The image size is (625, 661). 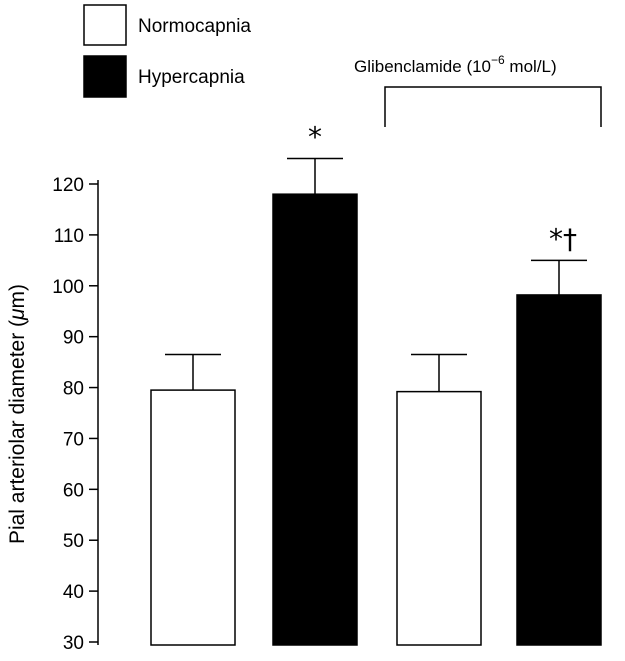 What do you see at coordinates (68, 287) in the screenshot?
I see `y-tick-label: 100` at bounding box center [68, 287].